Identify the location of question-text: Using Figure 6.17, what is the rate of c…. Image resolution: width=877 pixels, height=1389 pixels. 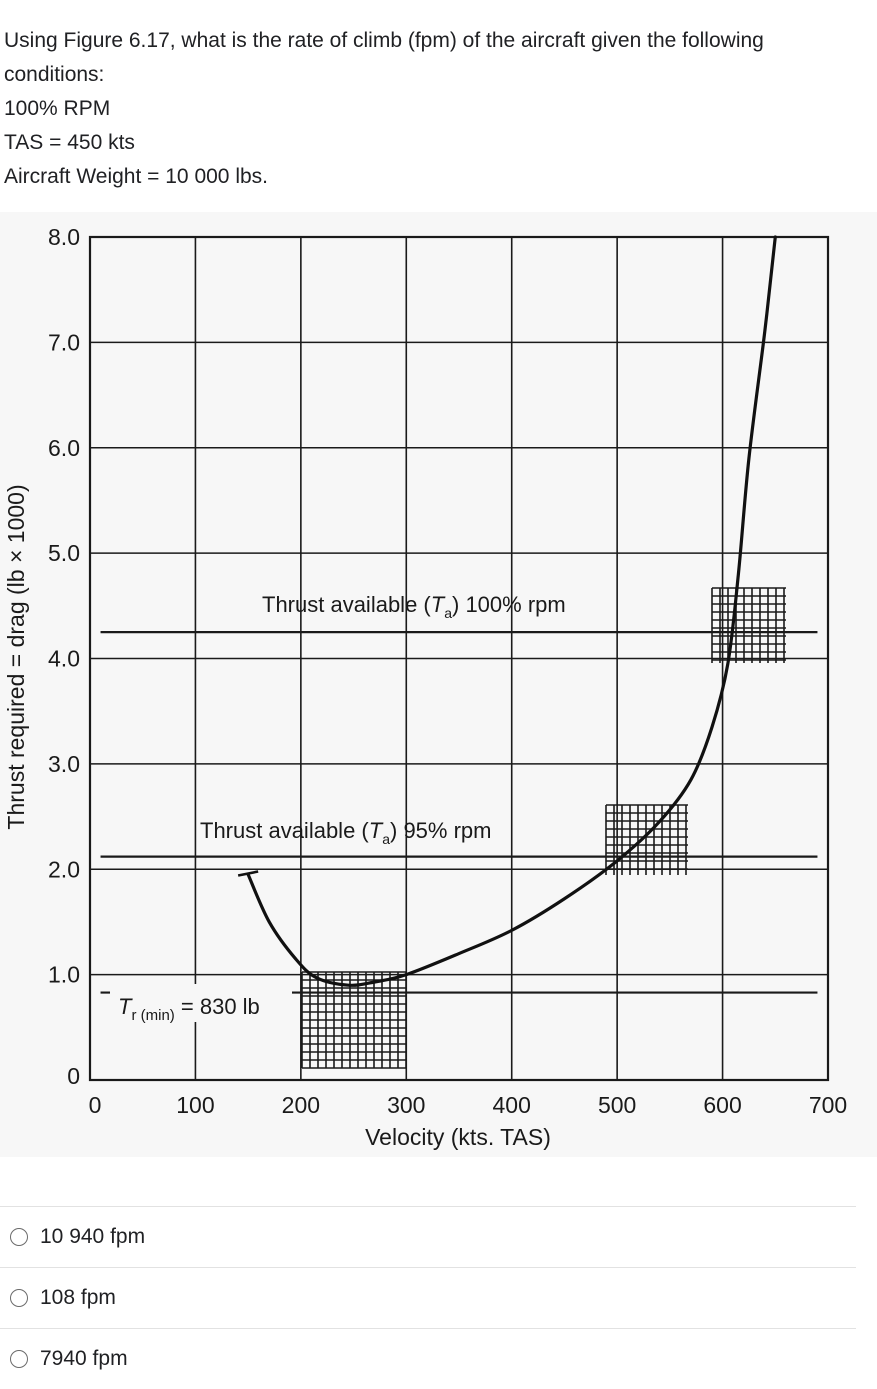
(434, 109).